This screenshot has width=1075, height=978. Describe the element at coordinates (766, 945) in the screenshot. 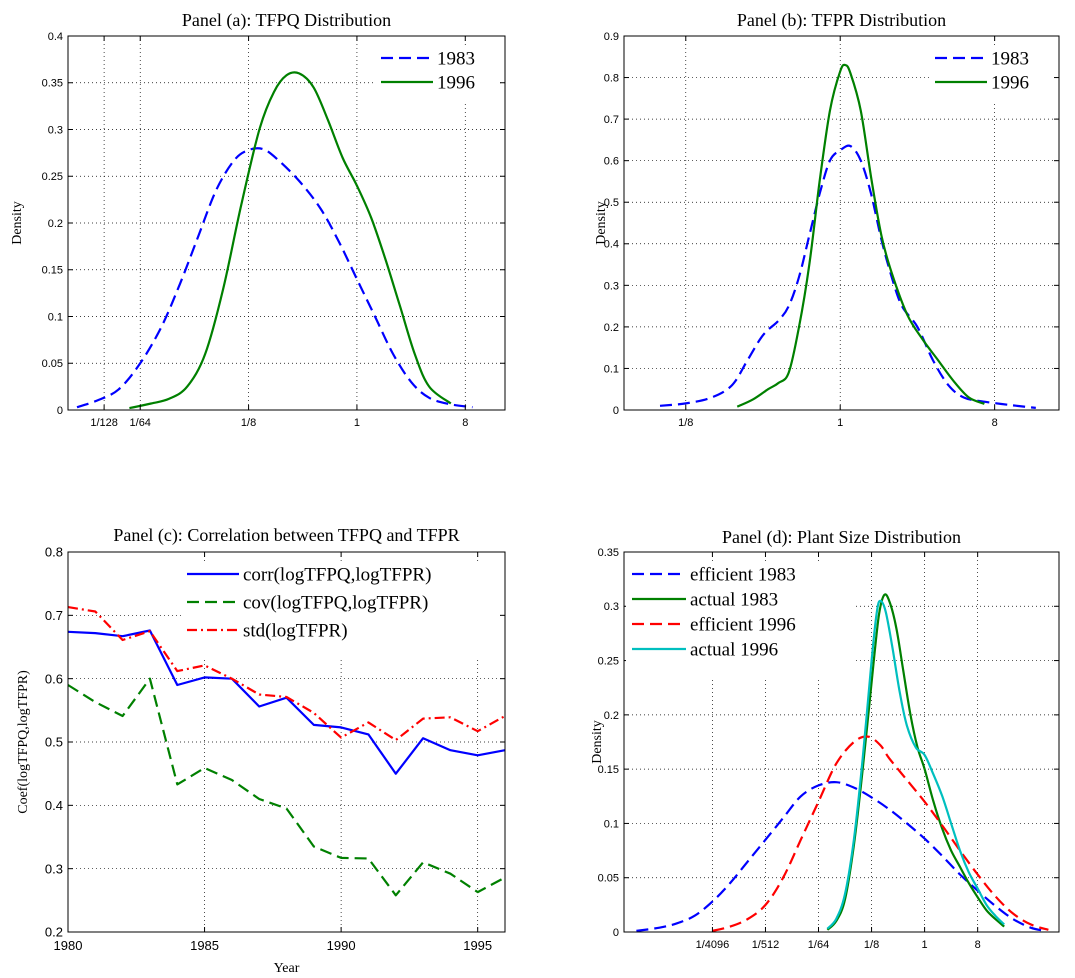

I see `x-tick-label: 1/512` at that location.